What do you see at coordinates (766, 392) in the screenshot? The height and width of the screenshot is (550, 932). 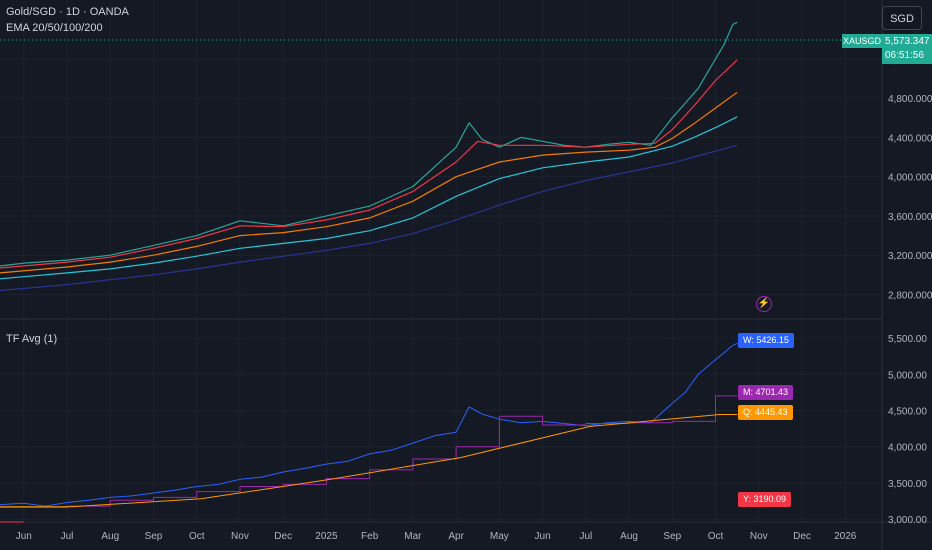 I see `monthly-avg-label: M: 4701.43` at bounding box center [766, 392].